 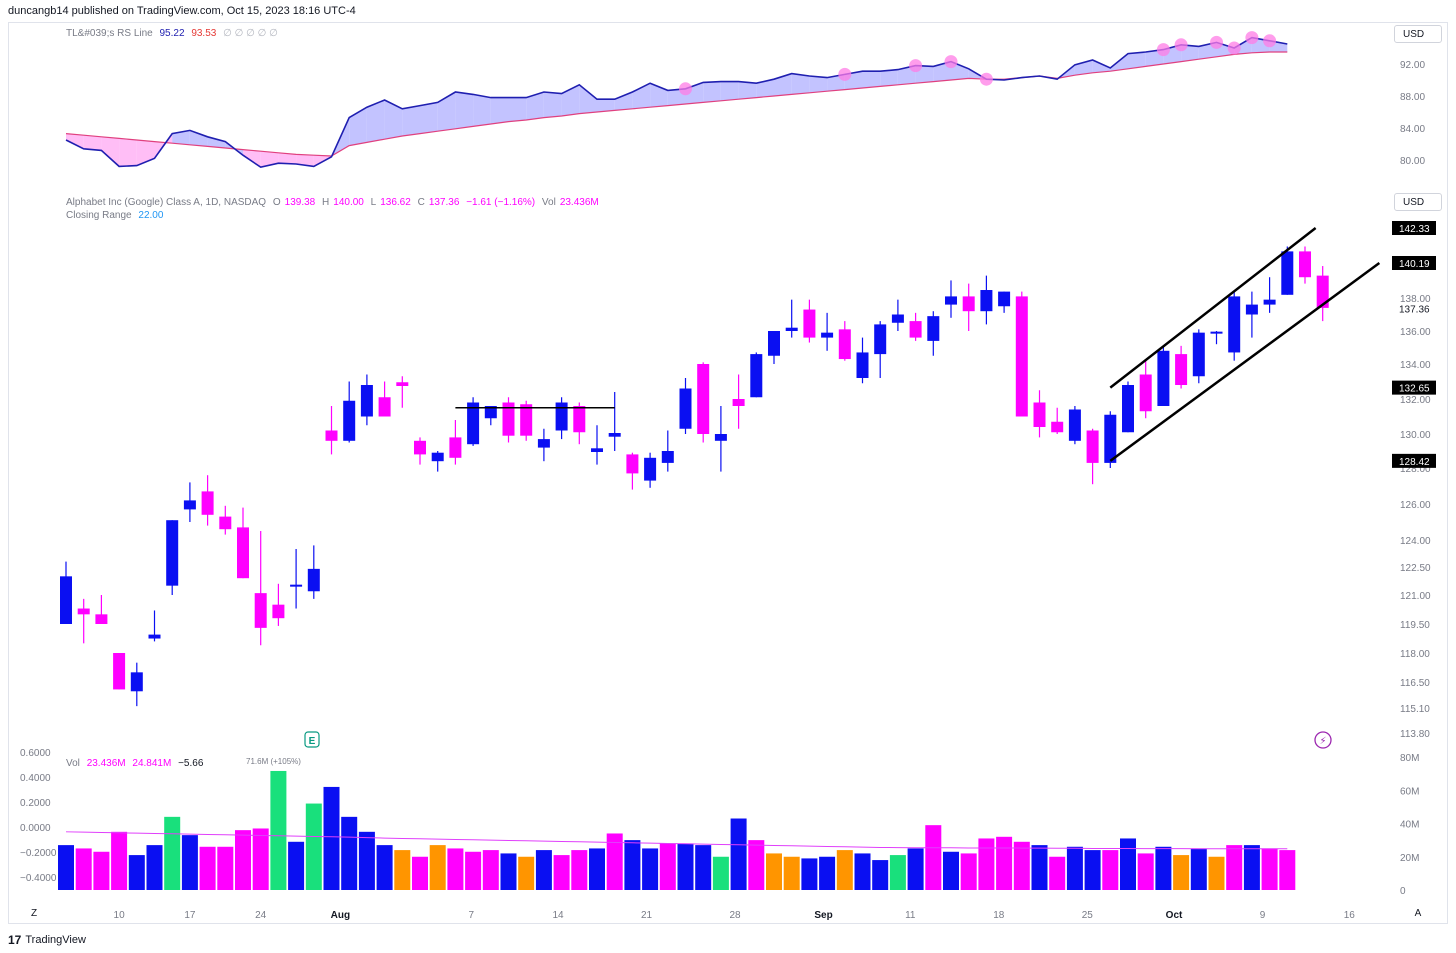 I want to click on vol-legend-value-2: 24.841M, so click(x=152, y=763).